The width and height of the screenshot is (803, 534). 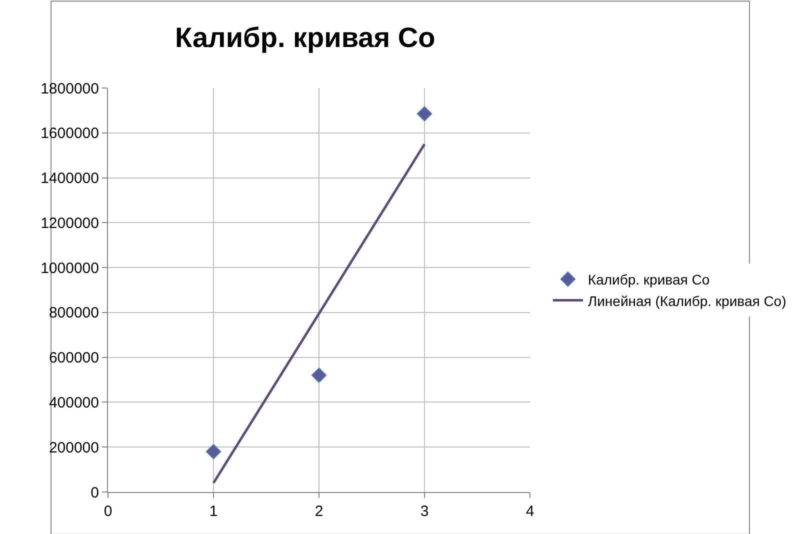 What do you see at coordinates (213, 511) in the screenshot?
I see `x-tick-label: 1` at bounding box center [213, 511].